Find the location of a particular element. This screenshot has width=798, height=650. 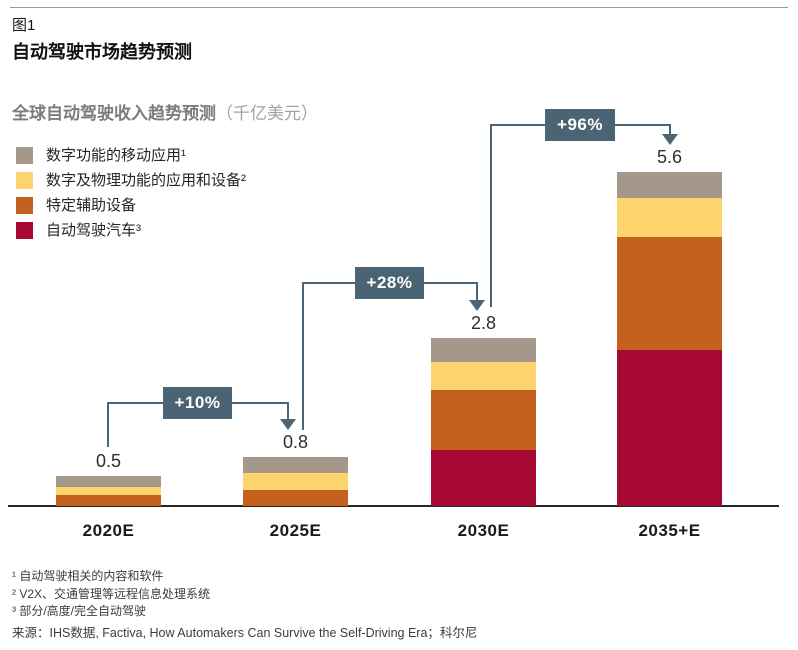

bar-segment-2030E-s0 is located at coordinates (483, 350).